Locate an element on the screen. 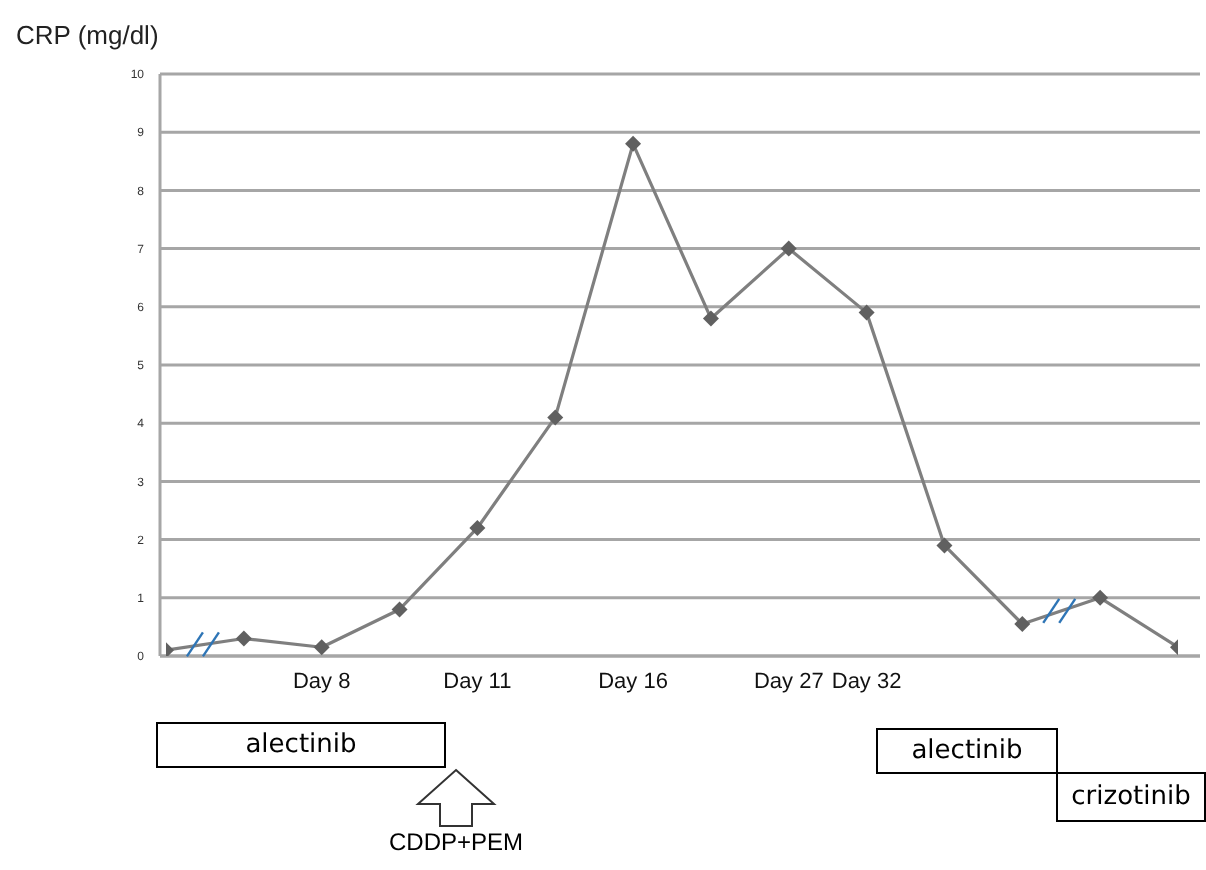  x-tick-label: Day 8 is located at coordinates (321, 681).